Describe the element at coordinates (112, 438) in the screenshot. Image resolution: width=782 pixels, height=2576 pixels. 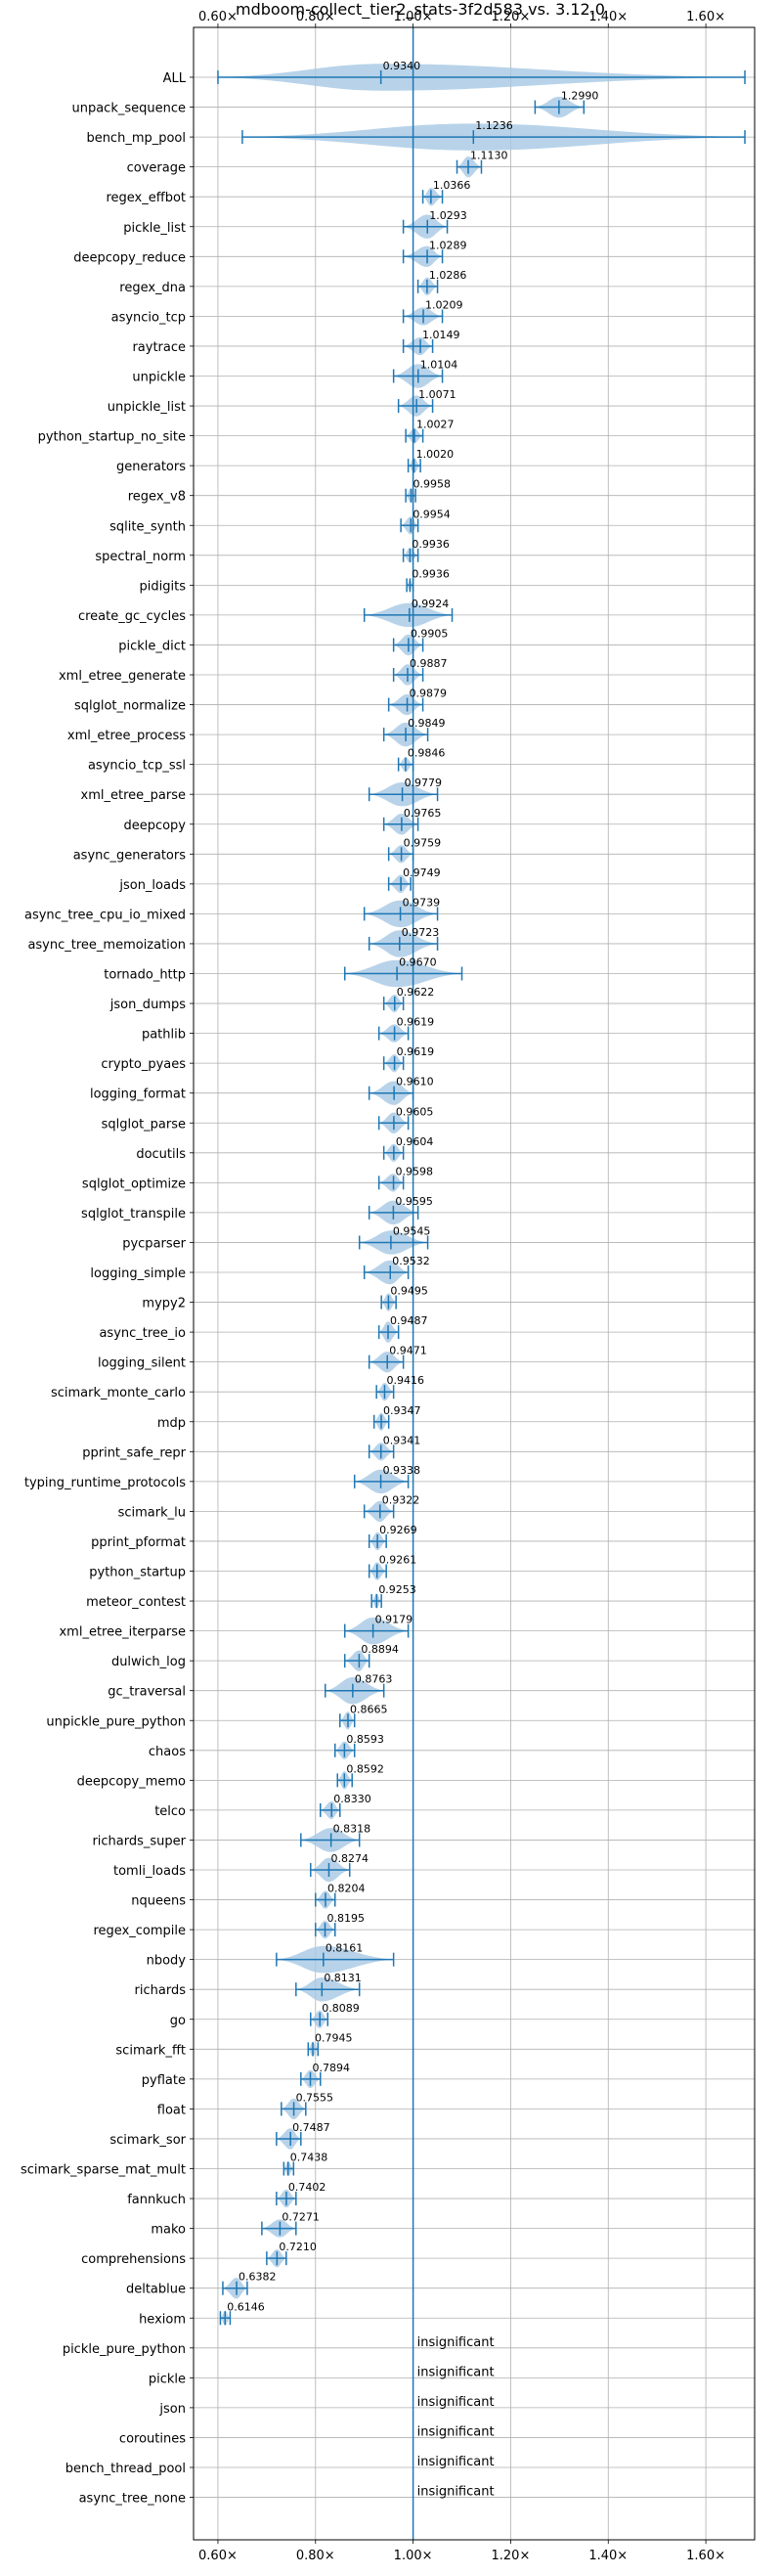
I see `y-tick-label: python_startup_no_site` at that location.